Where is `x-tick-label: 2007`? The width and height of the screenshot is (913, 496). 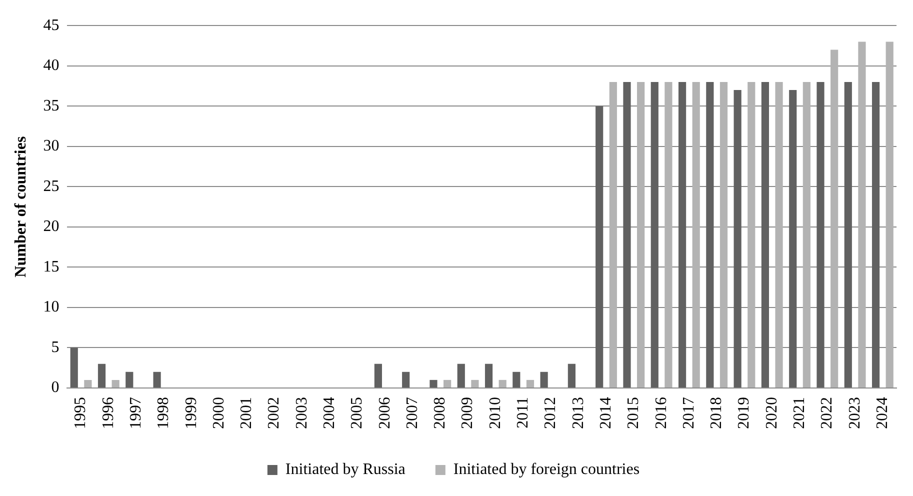 x-tick-label: 2007 is located at coordinates (412, 413).